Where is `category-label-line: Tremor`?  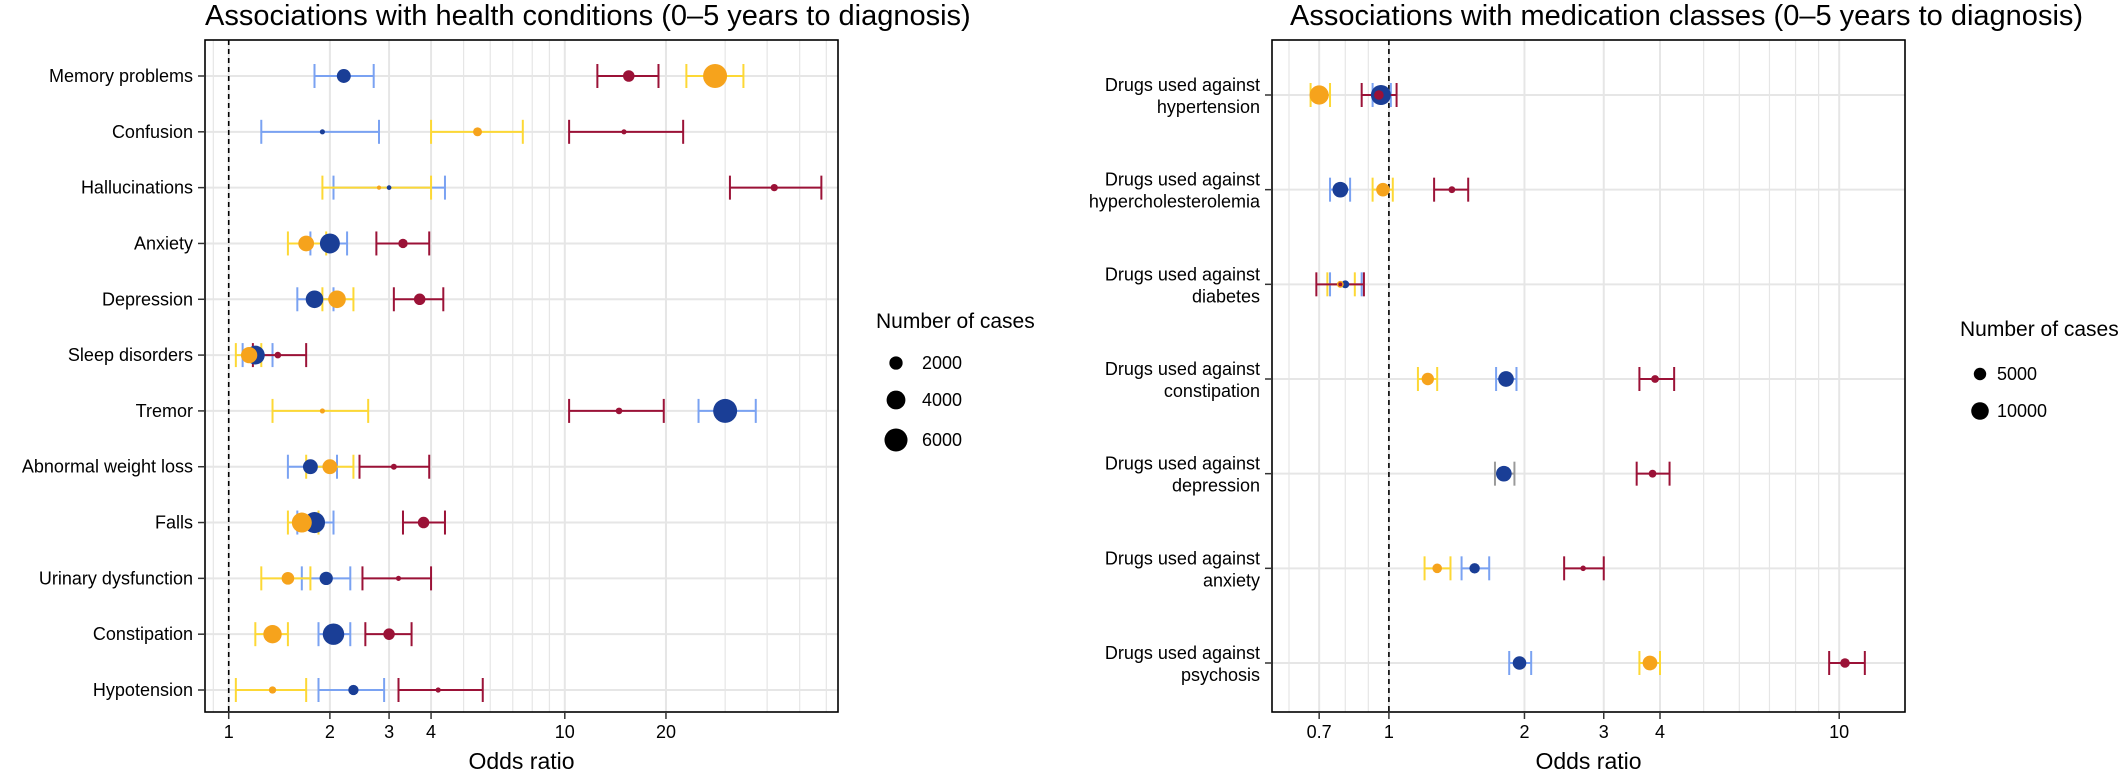
category-label-line: Tremor is located at coordinates (164, 411).